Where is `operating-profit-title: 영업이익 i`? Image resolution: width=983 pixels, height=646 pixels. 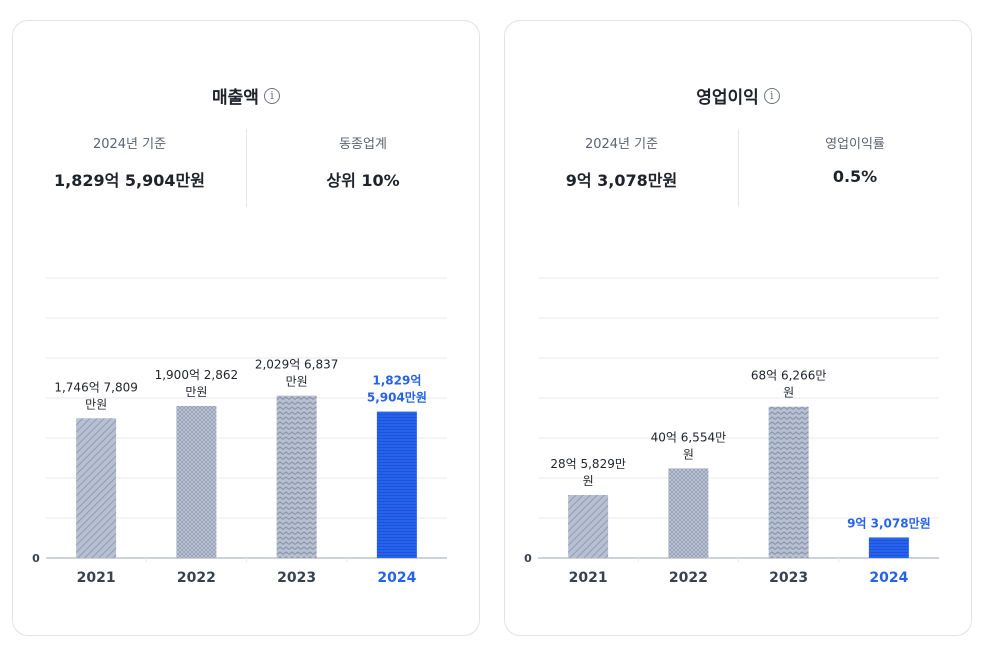
operating-profit-title: 영업이익 i is located at coordinates (738, 95).